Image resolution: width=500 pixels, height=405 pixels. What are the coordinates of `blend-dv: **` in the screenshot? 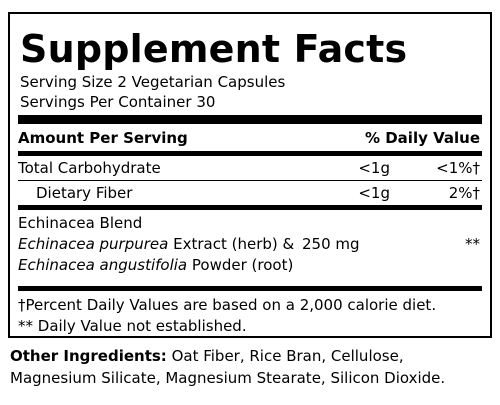 It's located at (472, 244).